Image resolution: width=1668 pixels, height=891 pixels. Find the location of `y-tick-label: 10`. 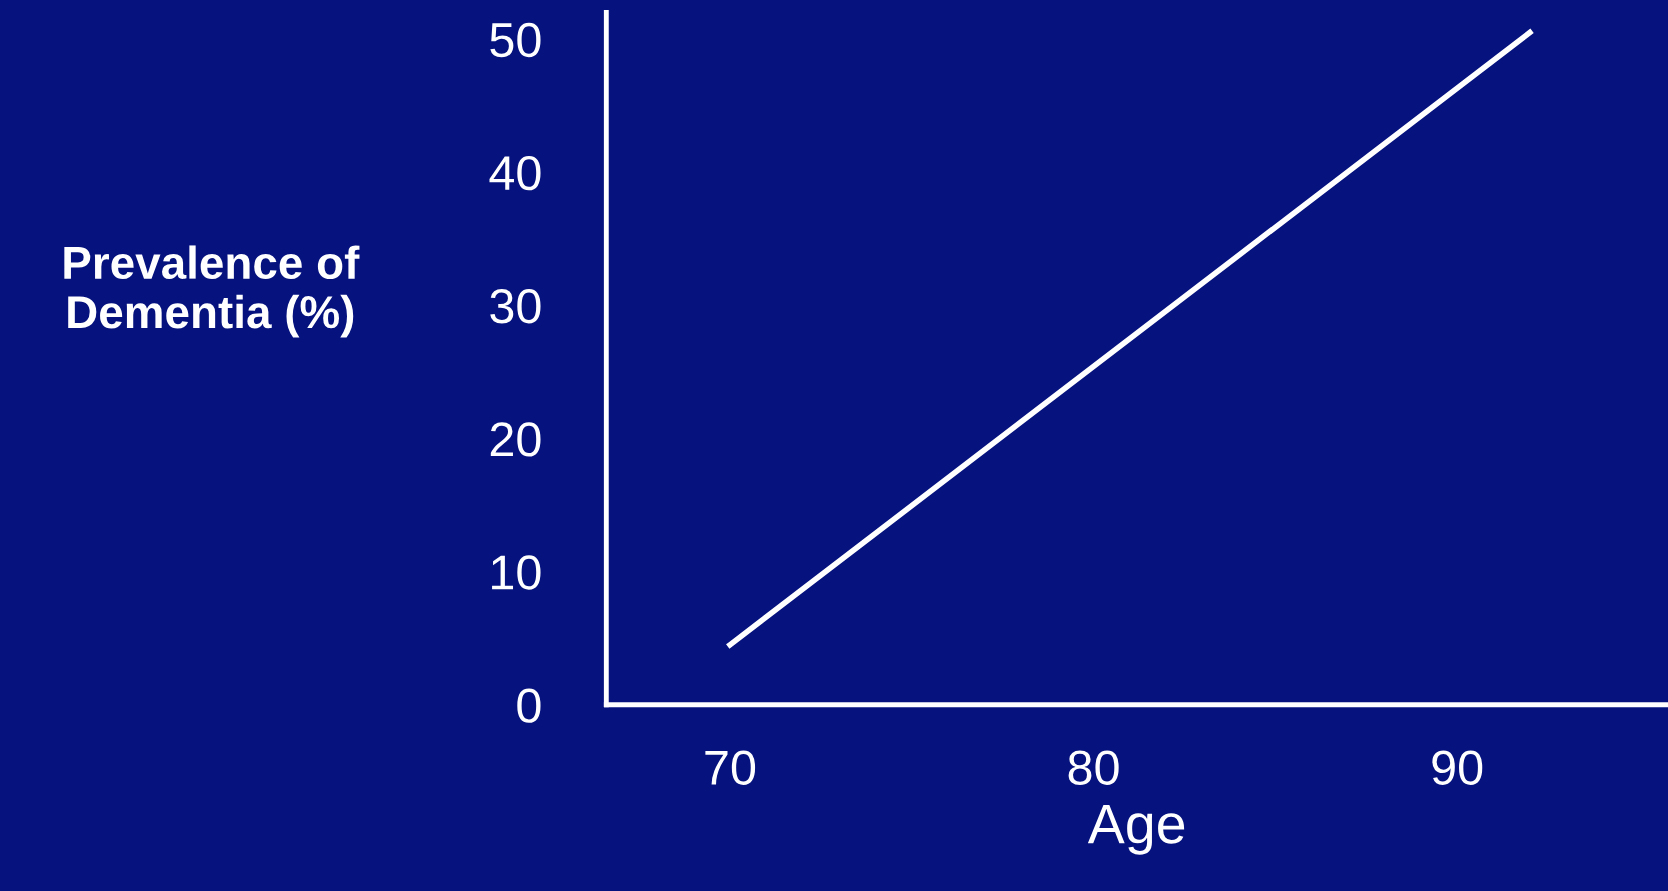

y-tick-label: 10 is located at coordinates (516, 572).